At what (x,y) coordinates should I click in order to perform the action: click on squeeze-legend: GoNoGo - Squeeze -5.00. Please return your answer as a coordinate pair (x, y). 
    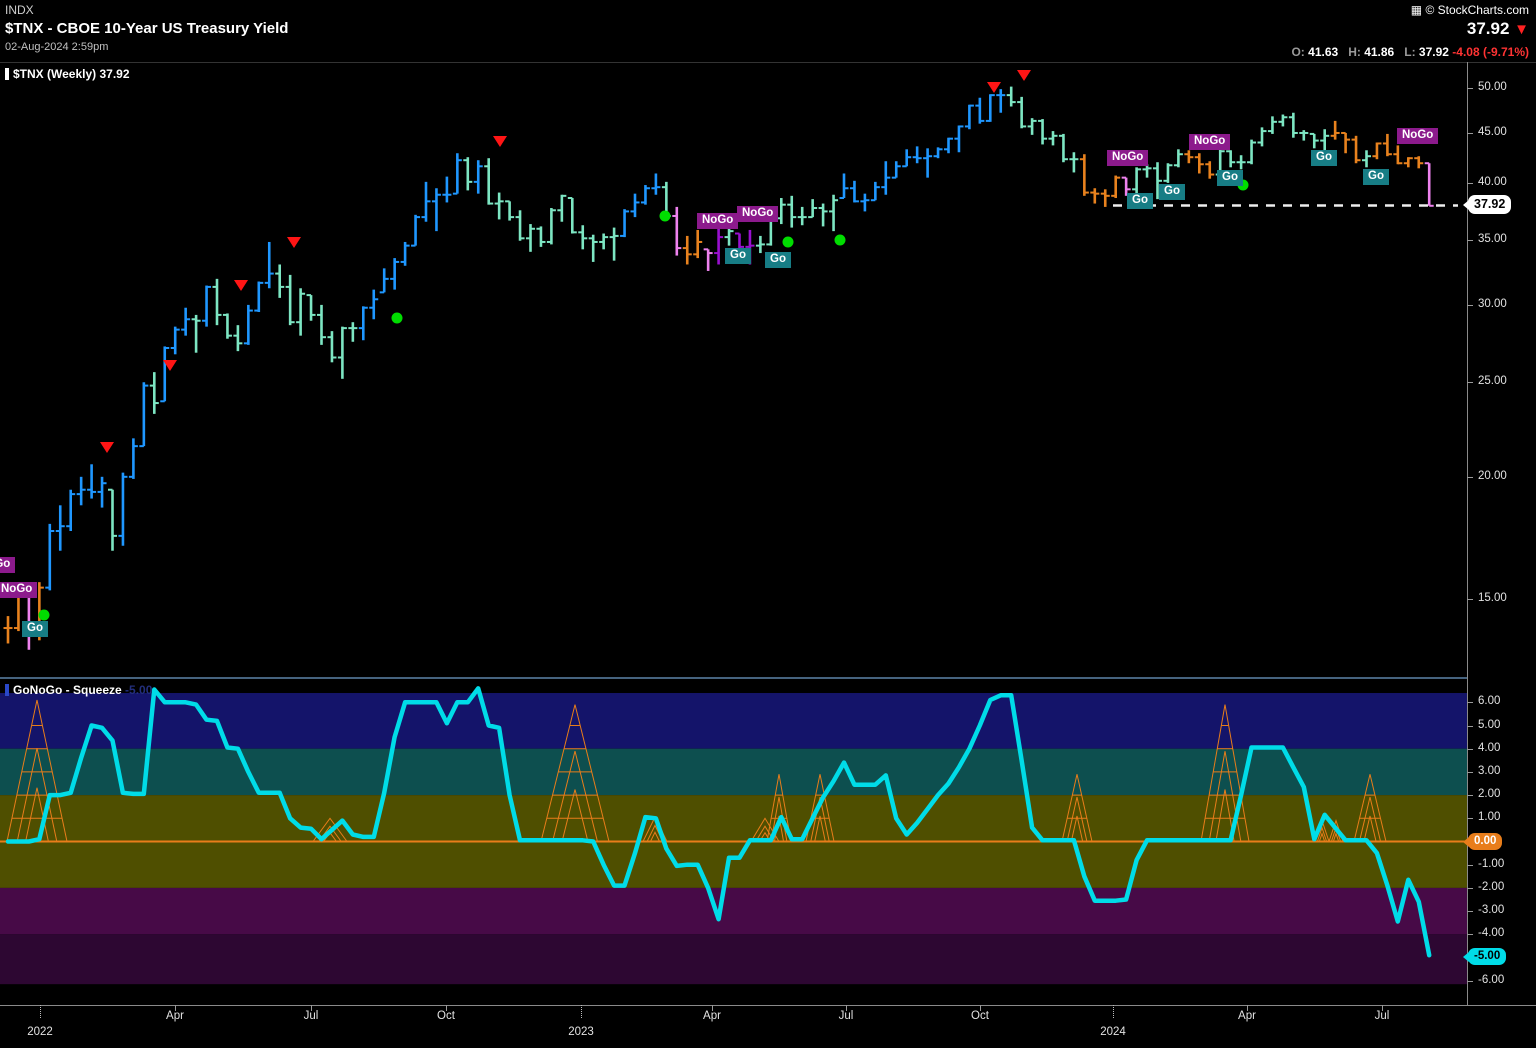
    Looking at the image, I should click on (78, 690).